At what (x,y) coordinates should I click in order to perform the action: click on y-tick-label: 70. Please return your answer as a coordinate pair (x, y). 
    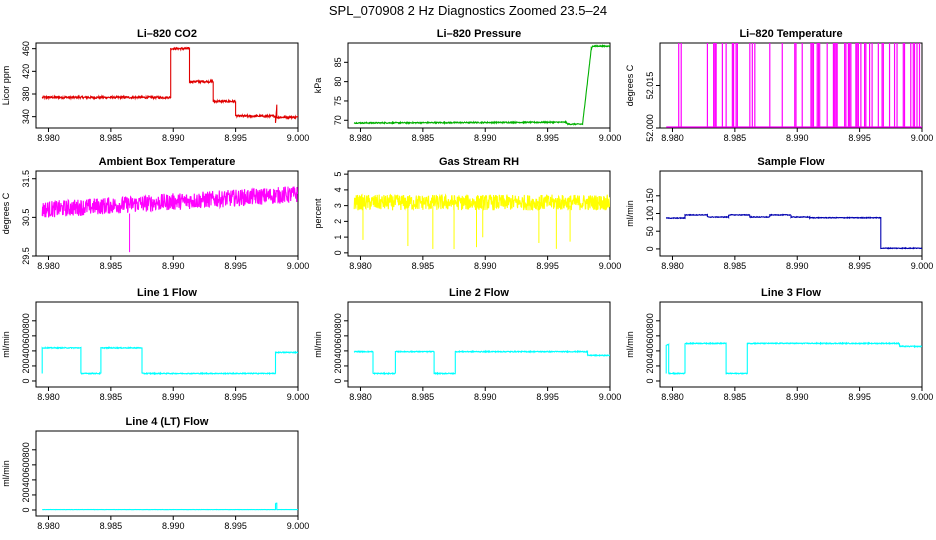
    Looking at the image, I should click on (338, 120).